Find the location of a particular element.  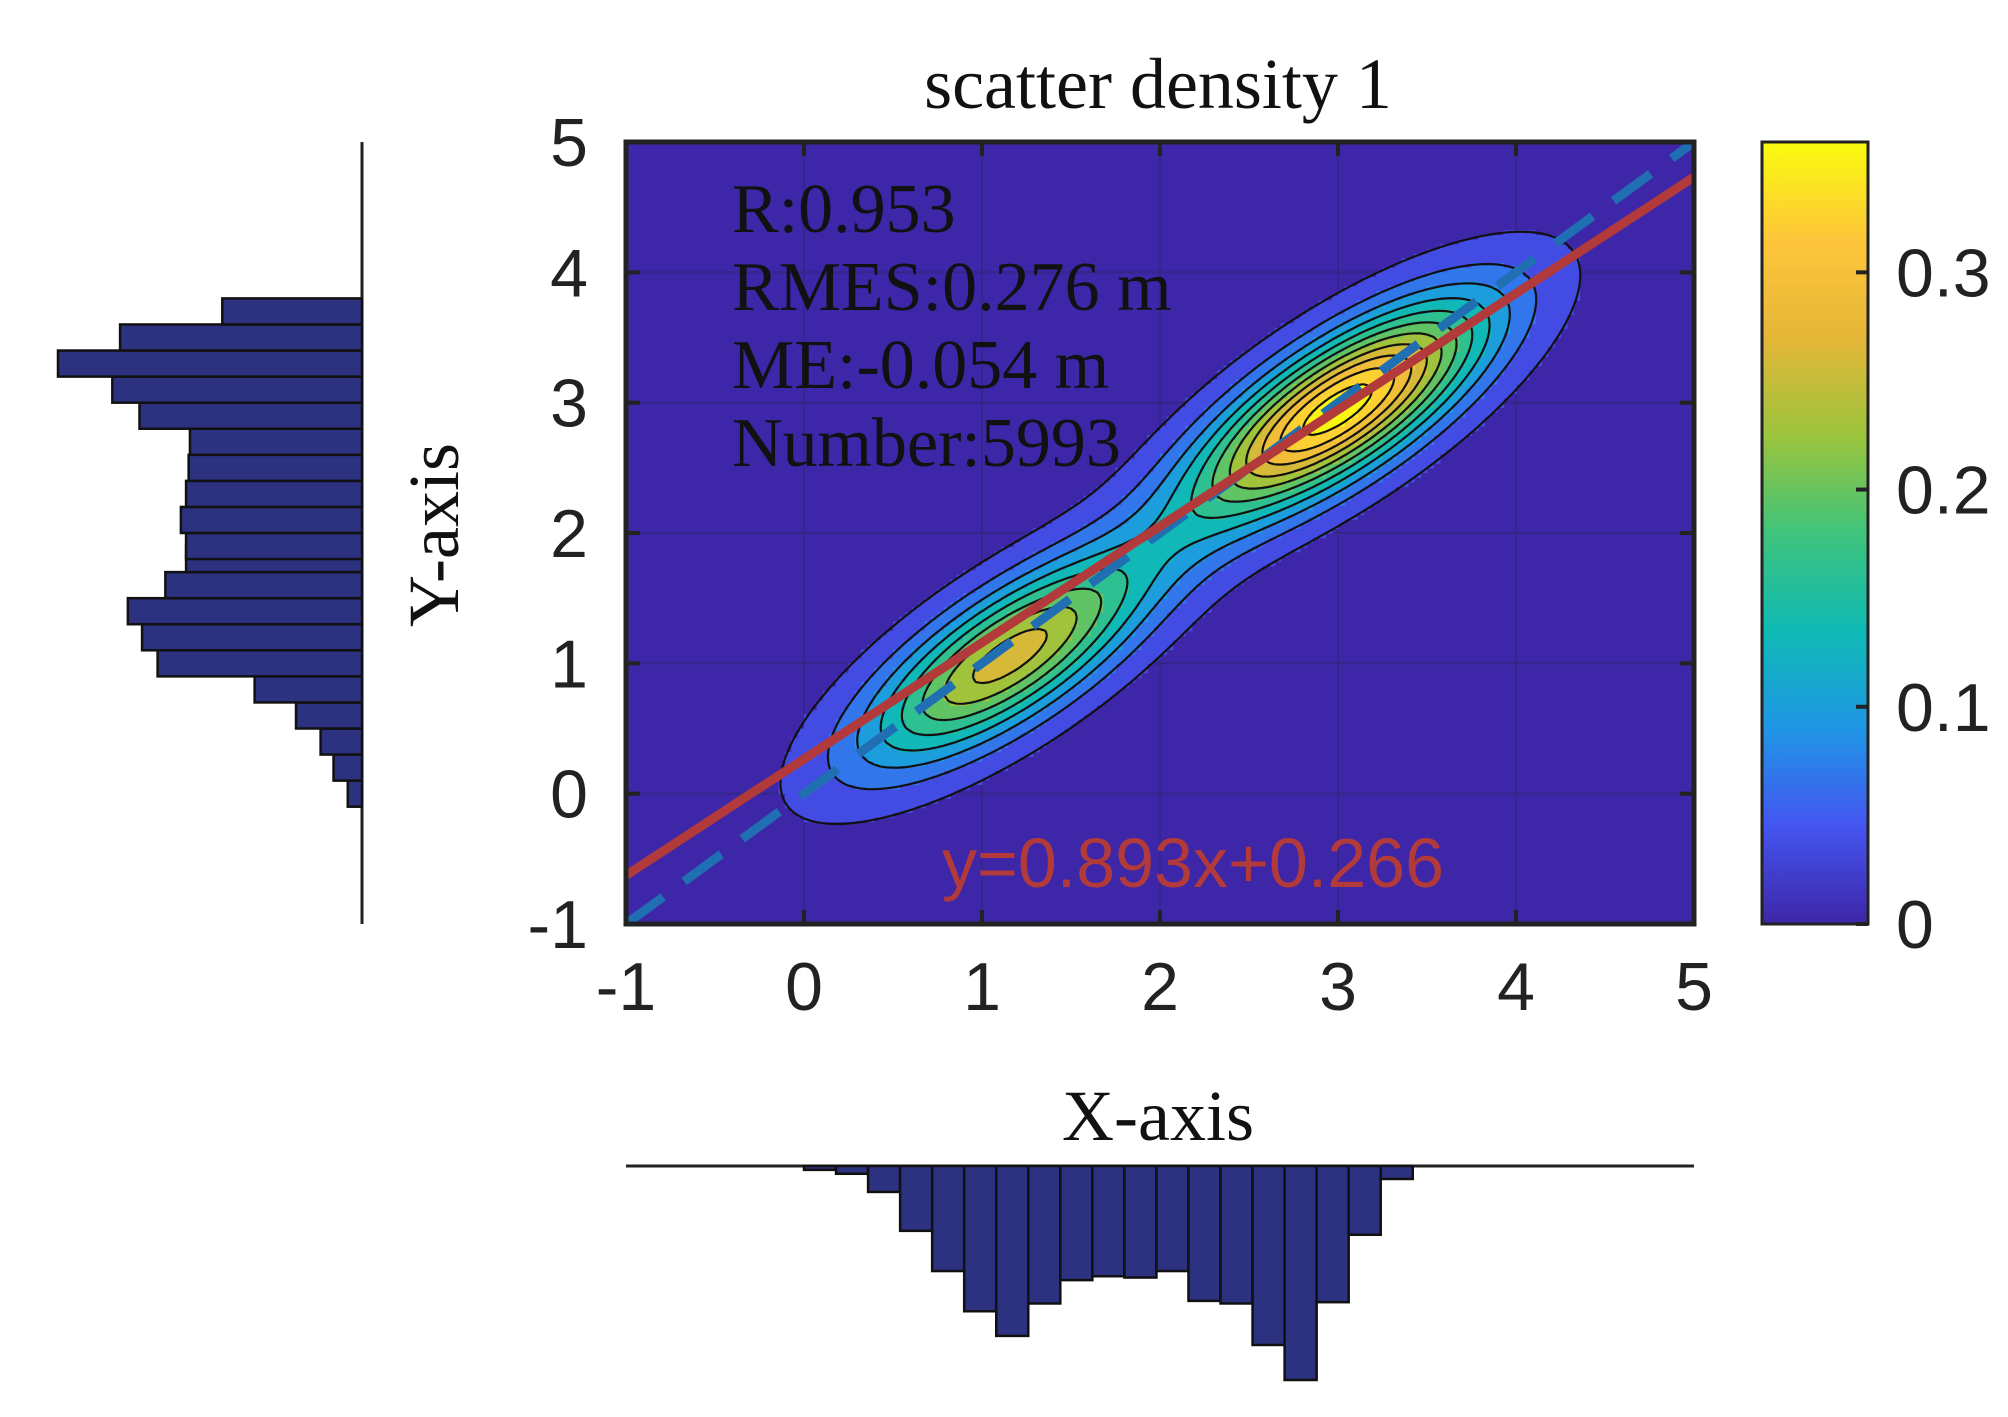

colorbar-tick-label: 0 is located at coordinates (1915, 925).